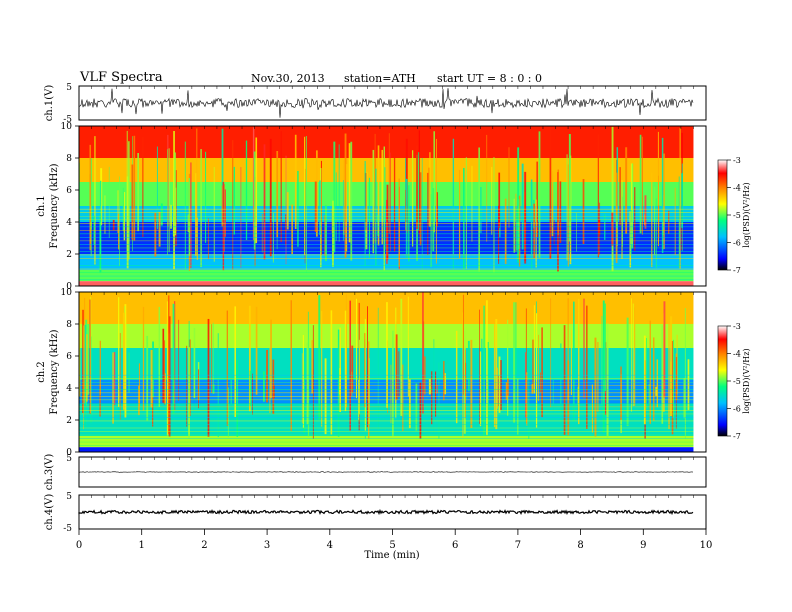 The height and width of the screenshot is (612, 792). What do you see at coordinates (67, 529) in the screenshot?
I see `ch4-ytick-neg5: -5` at bounding box center [67, 529].